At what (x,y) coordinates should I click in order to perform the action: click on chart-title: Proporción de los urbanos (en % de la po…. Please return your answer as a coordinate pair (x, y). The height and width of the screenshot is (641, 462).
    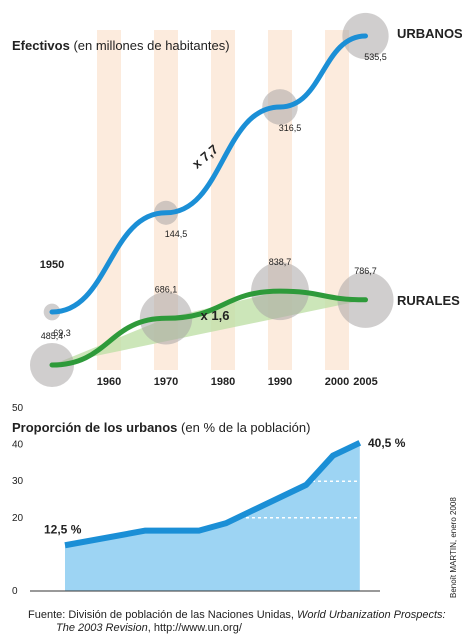
    Looking at the image, I should click on (161, 427).